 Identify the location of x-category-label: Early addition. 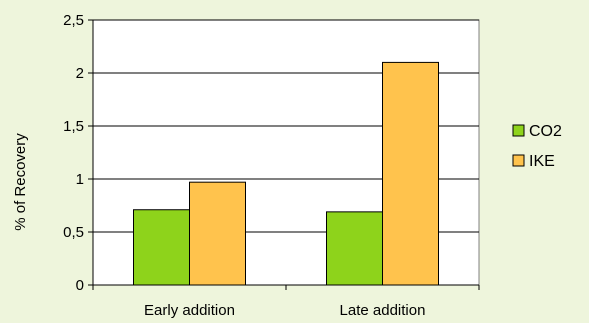
(189, 310).